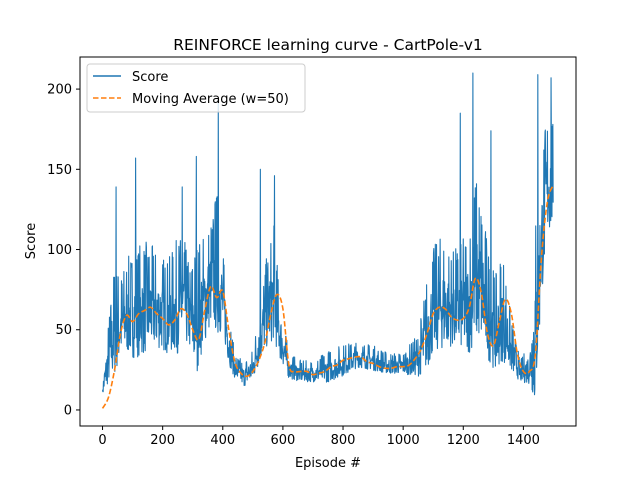 The height and width of the screenshot is (480, 640). I want to click on x-tick-label: 0, so click(102, 440).